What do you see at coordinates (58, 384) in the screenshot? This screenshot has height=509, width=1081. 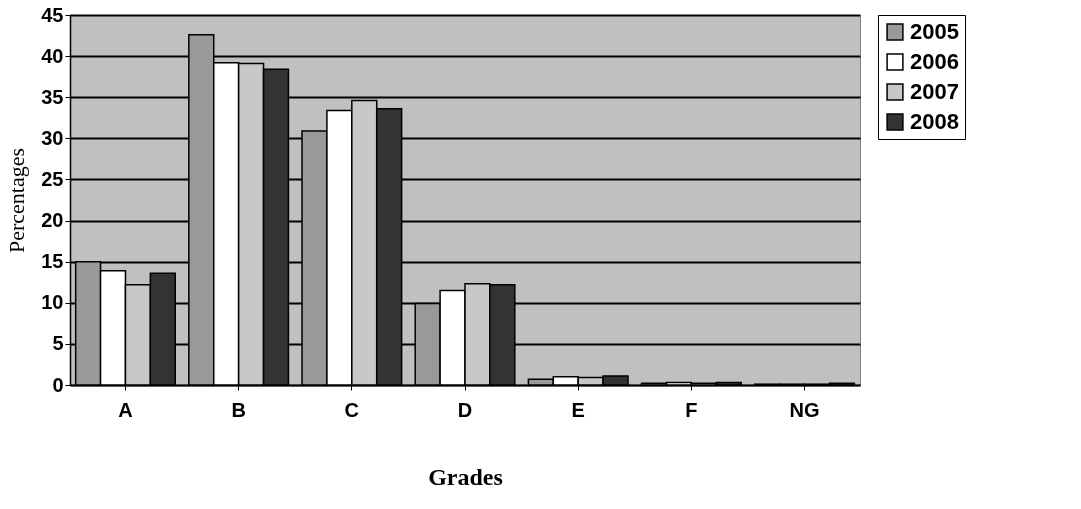 I see `y-tick-label: 0` at bounding box center [58, 384].